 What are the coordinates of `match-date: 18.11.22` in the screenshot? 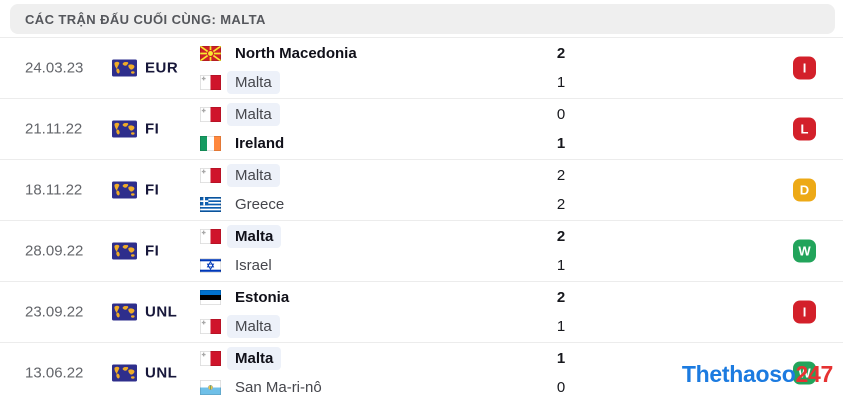 It's located at (54, 190).